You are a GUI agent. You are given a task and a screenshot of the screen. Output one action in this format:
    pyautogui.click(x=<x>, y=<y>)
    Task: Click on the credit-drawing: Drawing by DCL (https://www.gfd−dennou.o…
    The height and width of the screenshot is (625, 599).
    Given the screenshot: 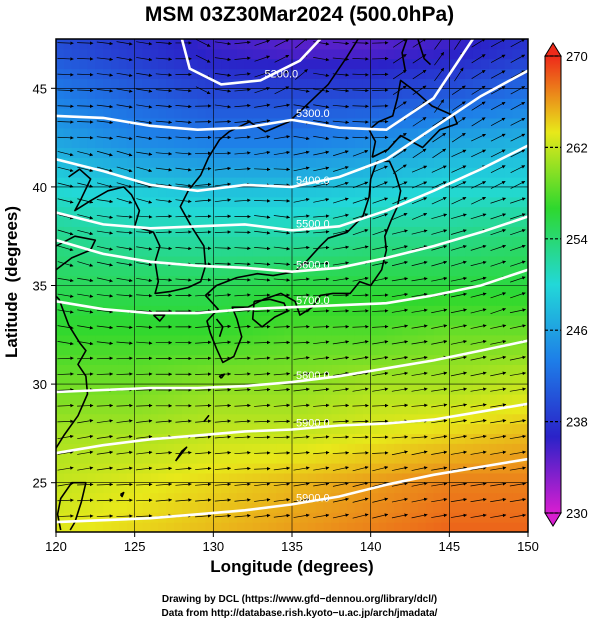 What is the action you would take?
    pyautogui.click(x=299, y=599)
    